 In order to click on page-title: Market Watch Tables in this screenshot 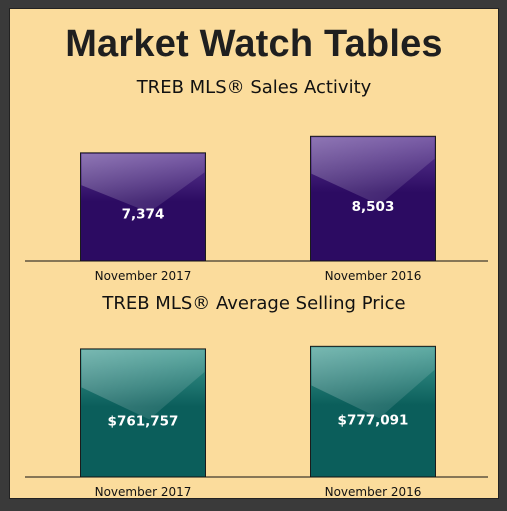, I will do `click(254, 44)`.